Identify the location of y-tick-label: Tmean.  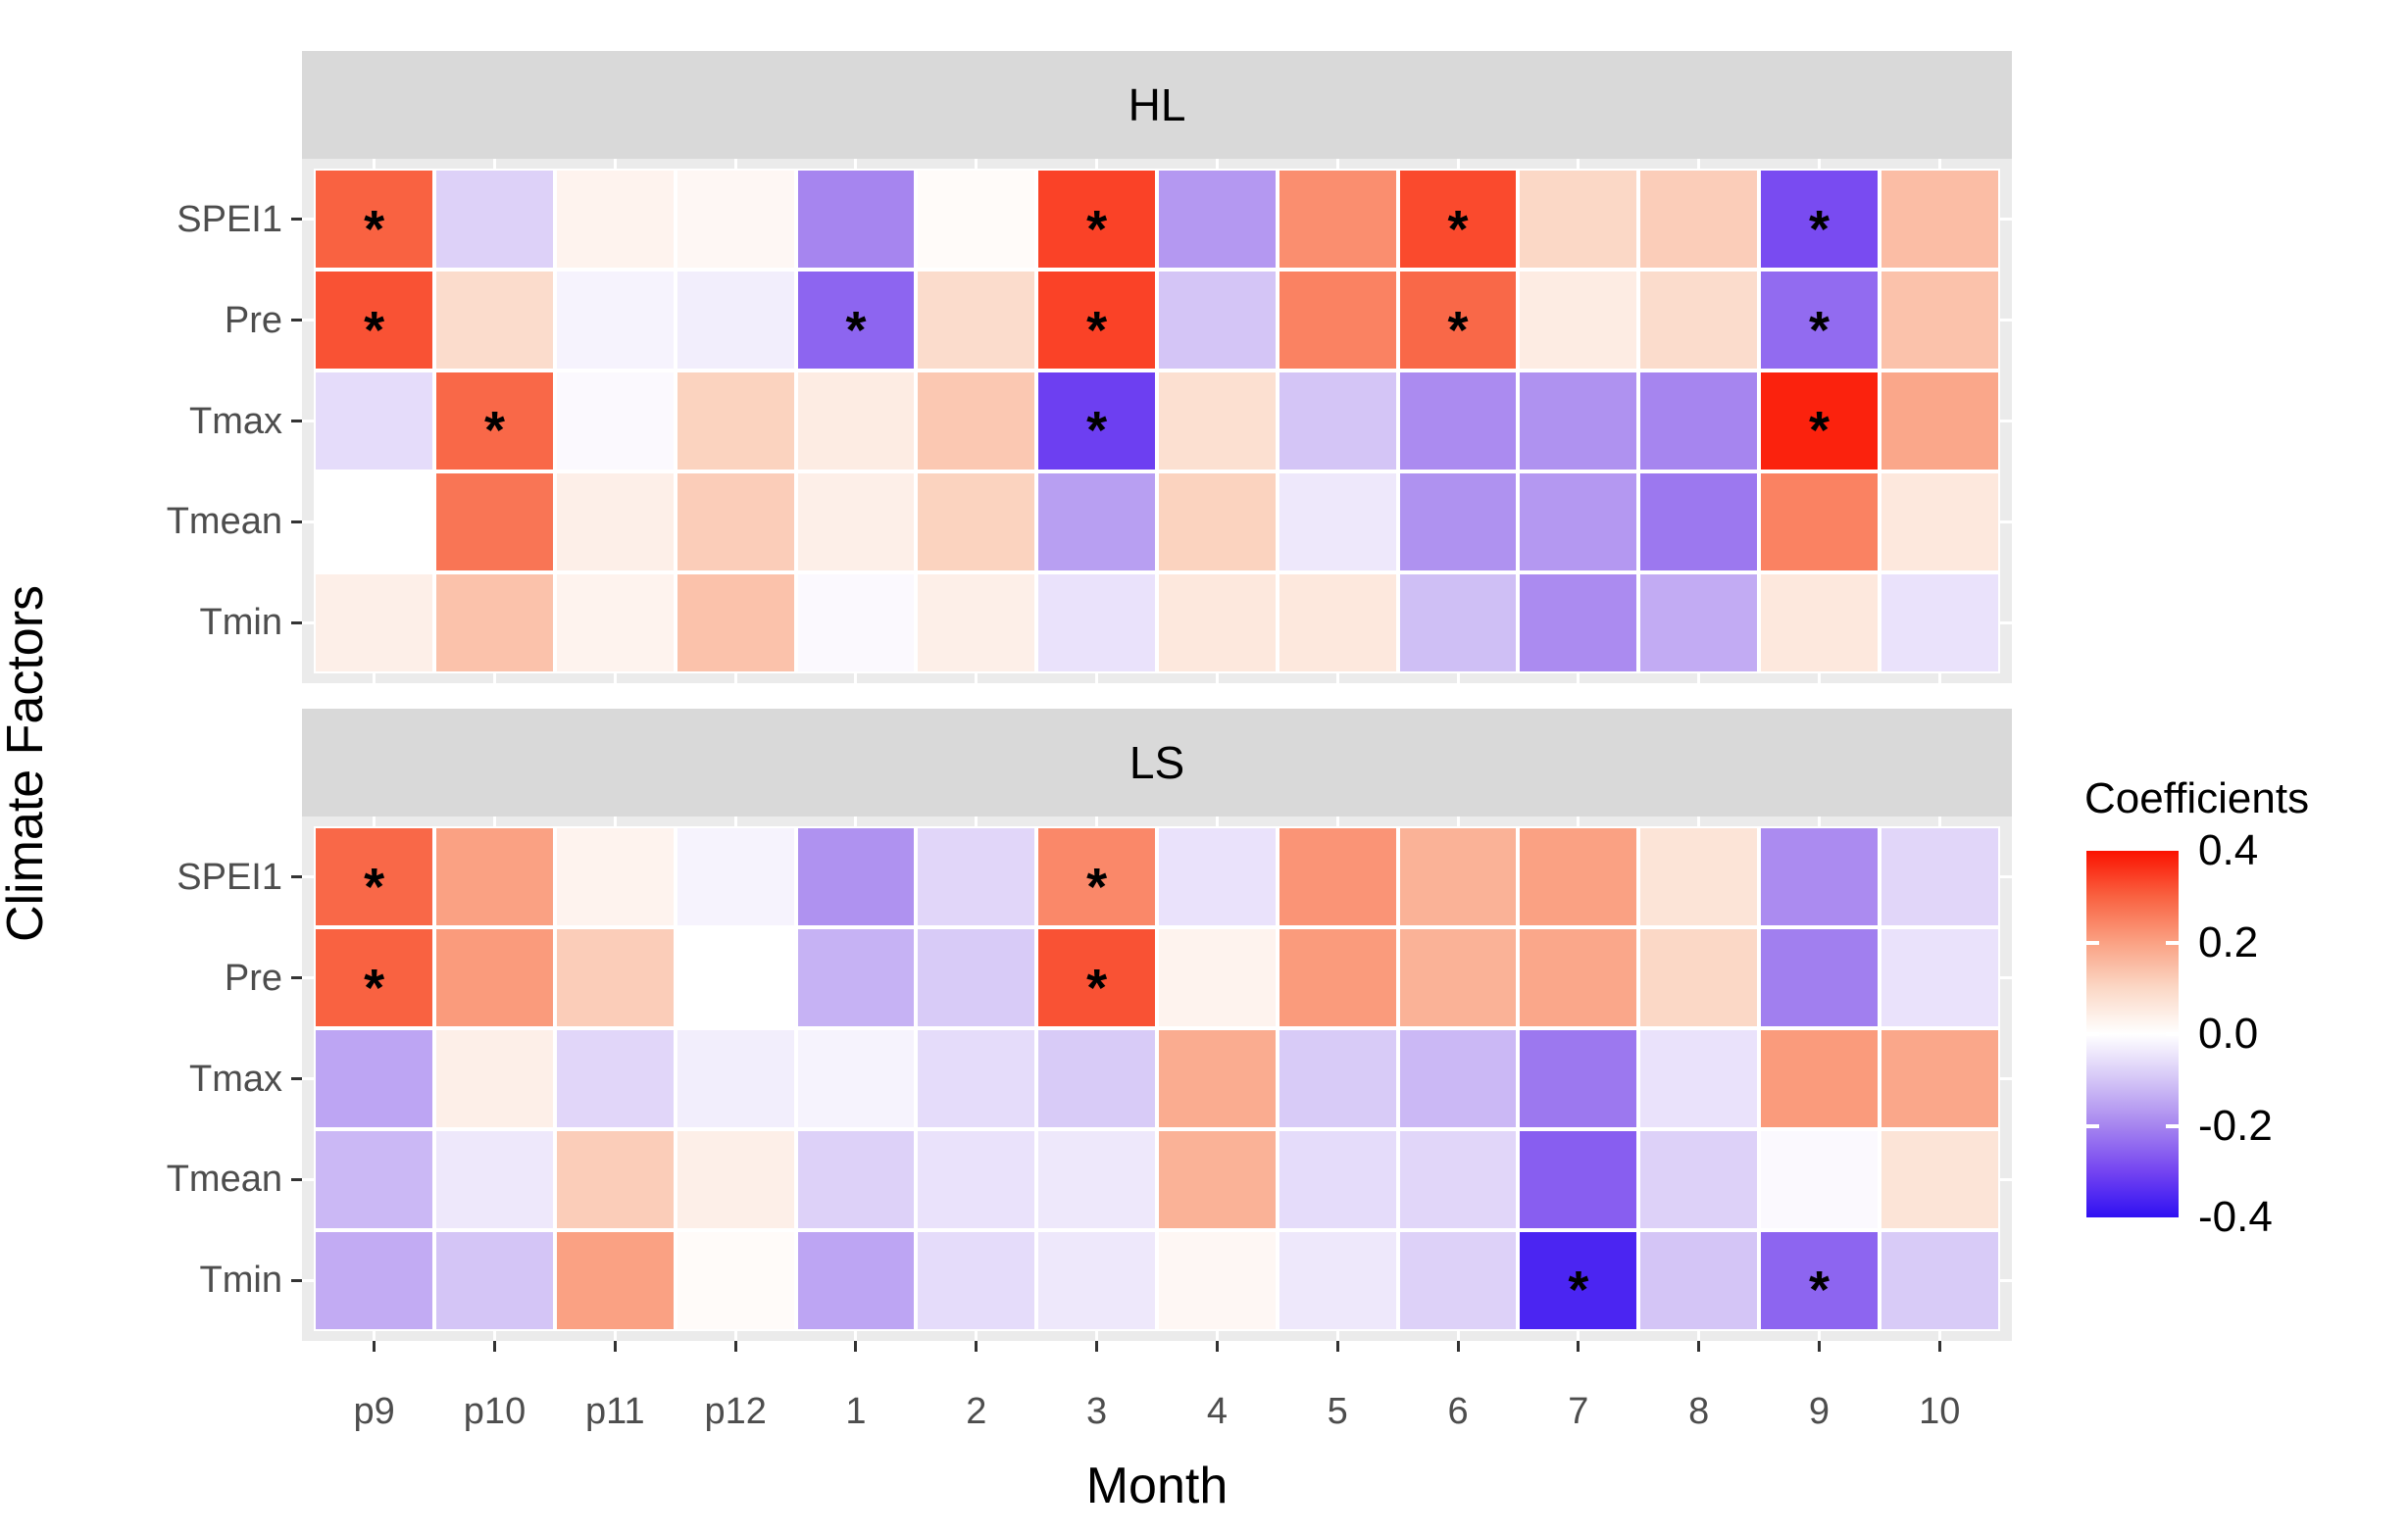
(224, 1180).